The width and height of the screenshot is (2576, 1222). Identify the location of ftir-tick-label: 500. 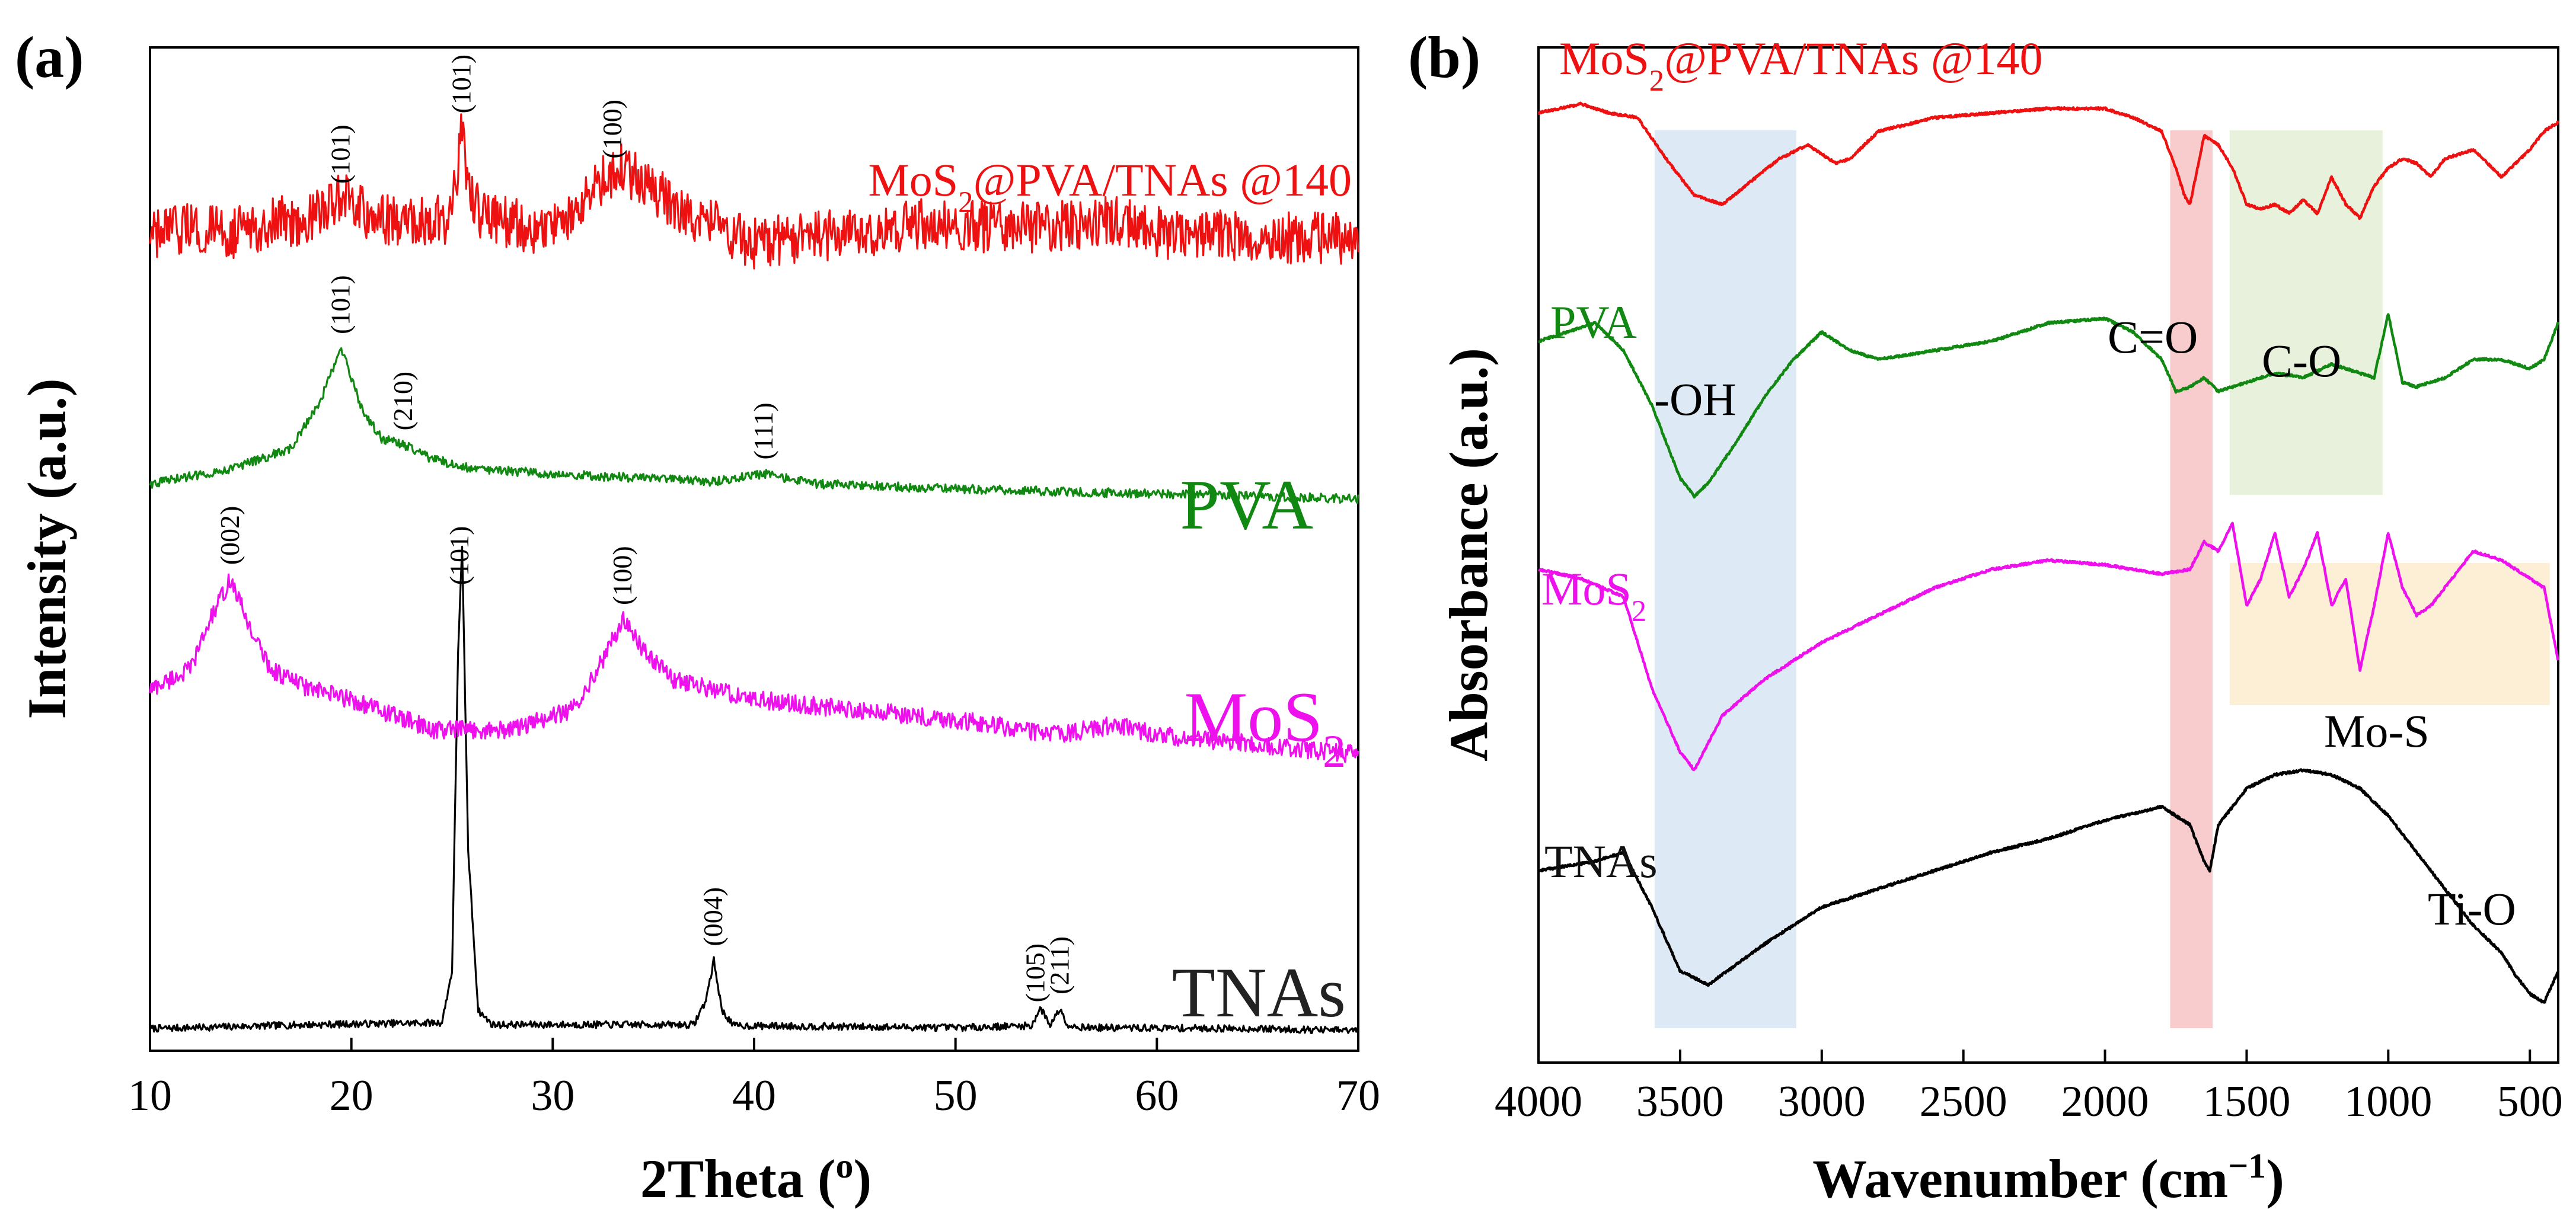
(2530, 1101).